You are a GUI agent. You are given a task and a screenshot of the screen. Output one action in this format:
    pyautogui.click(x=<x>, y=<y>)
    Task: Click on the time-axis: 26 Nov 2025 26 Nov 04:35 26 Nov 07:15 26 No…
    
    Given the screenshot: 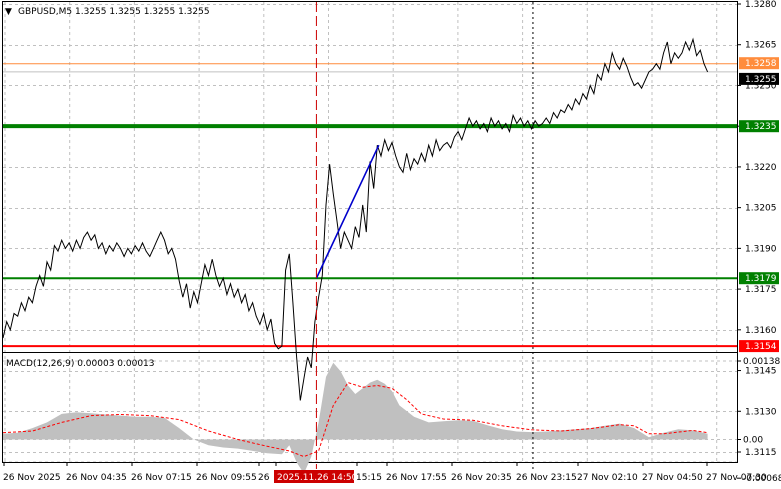 What is the action you would take?
    pyautogui.click(x=385, y=472)
    